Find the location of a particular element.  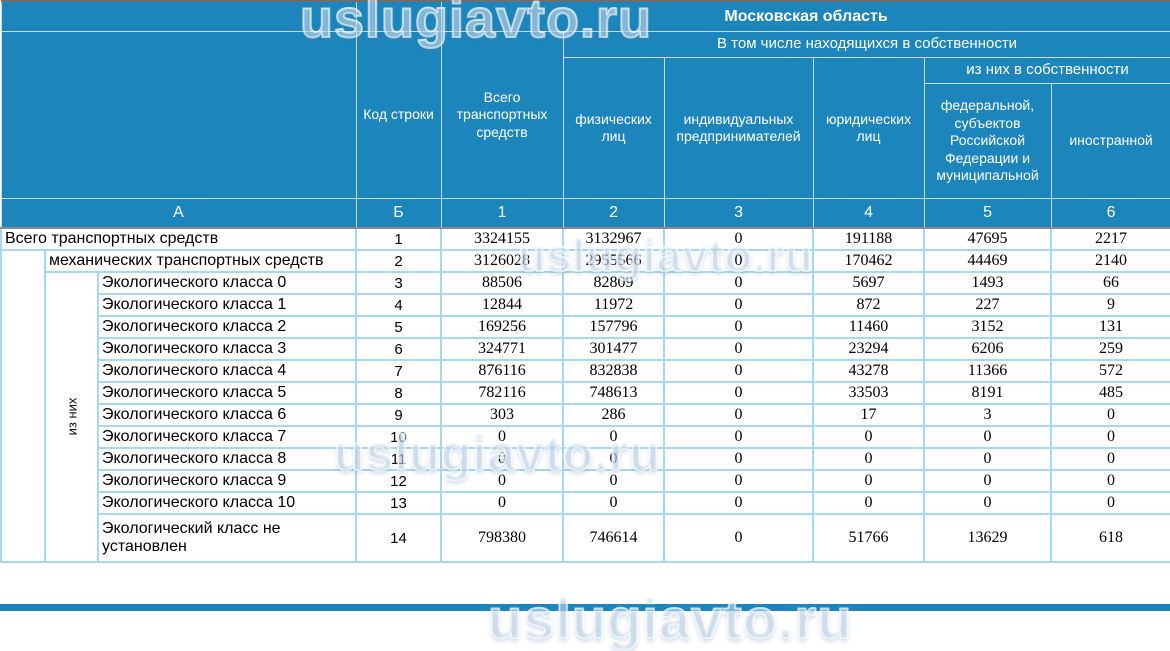

letter-5: 5 is located at coordinates (987, 213).